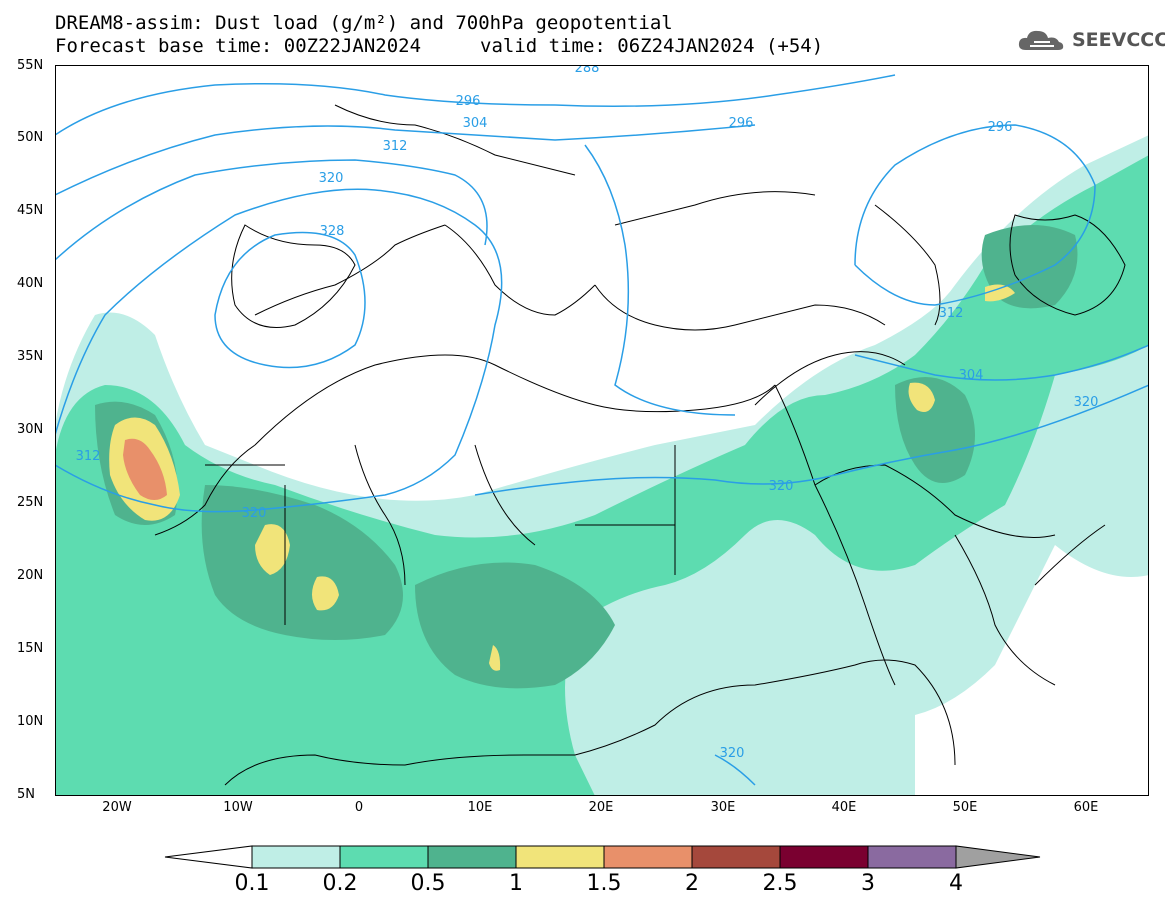  Describe the element at coordinates (998, 857) in the screenshot. I see `colorbar-arrow-high` at that location.